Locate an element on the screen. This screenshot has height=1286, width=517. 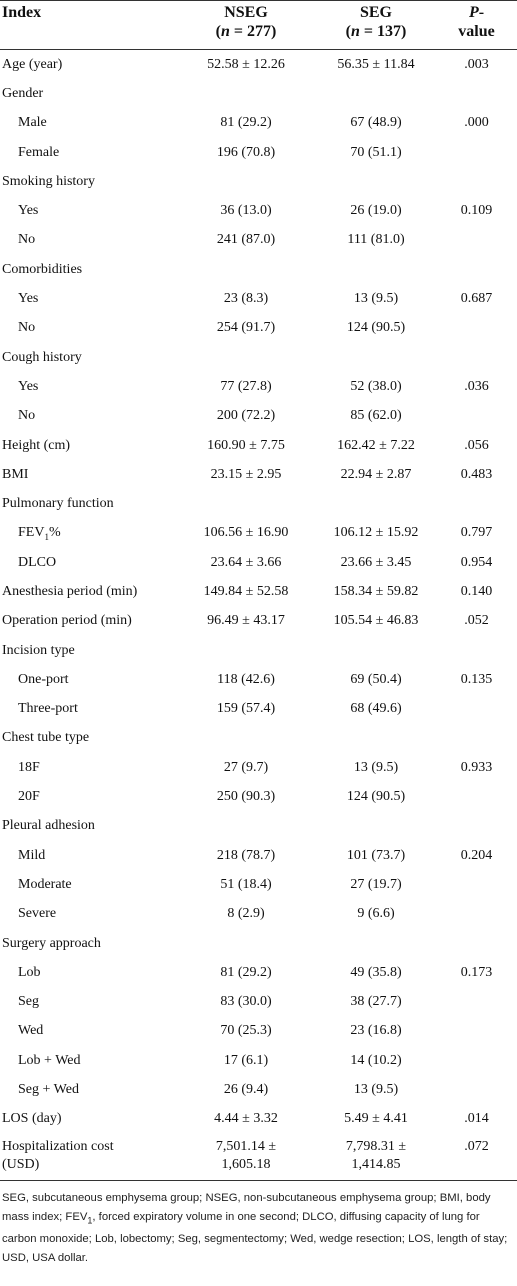
table-cell: Severe is located at coordinates (88, 914).